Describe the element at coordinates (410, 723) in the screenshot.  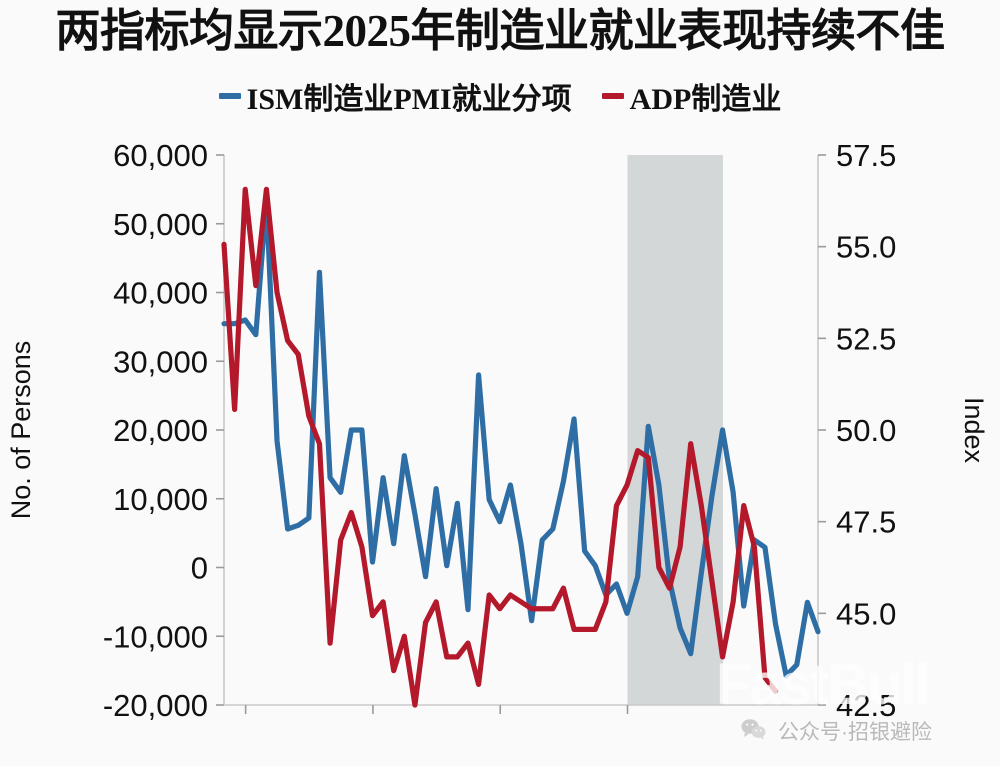
I see `x-tick-label: 2023` at that location.